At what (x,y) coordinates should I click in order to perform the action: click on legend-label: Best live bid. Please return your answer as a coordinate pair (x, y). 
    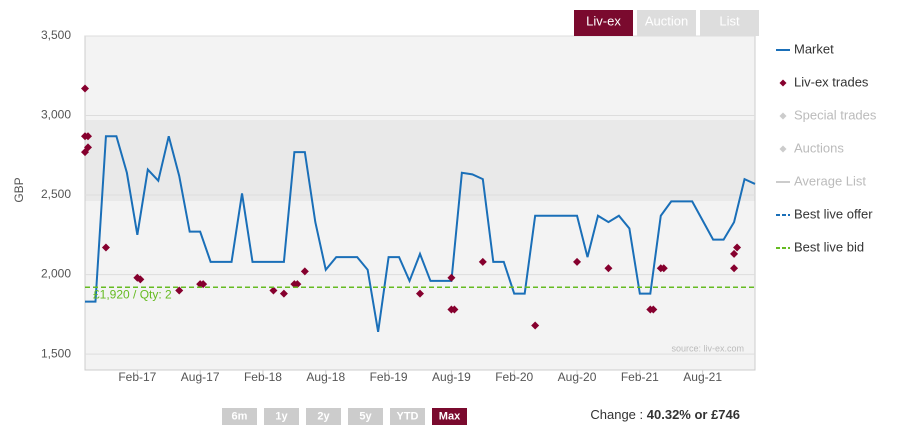
    Looking at the image, I should click on (829, 246).